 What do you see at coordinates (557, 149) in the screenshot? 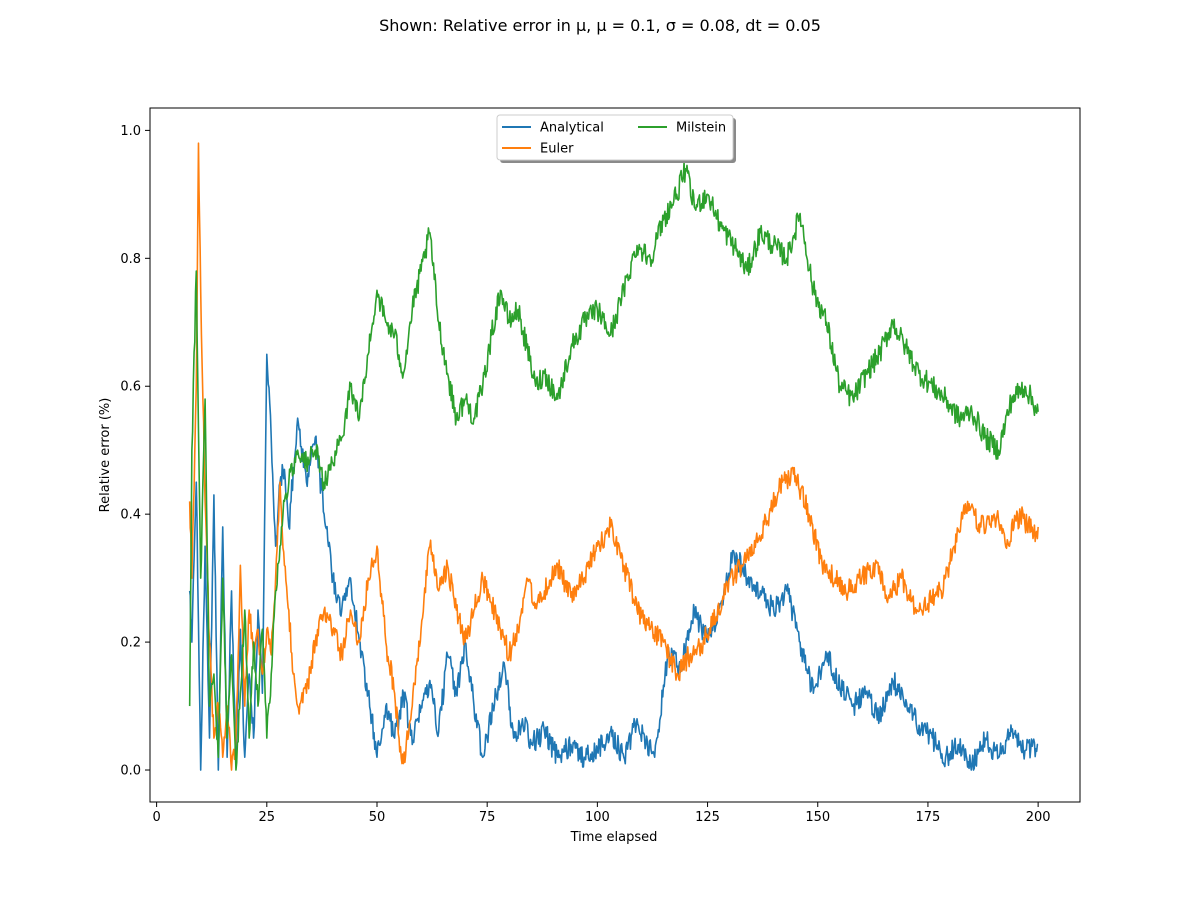
I see `legend-label-euler: Euler` at bounding box center [557, 149].